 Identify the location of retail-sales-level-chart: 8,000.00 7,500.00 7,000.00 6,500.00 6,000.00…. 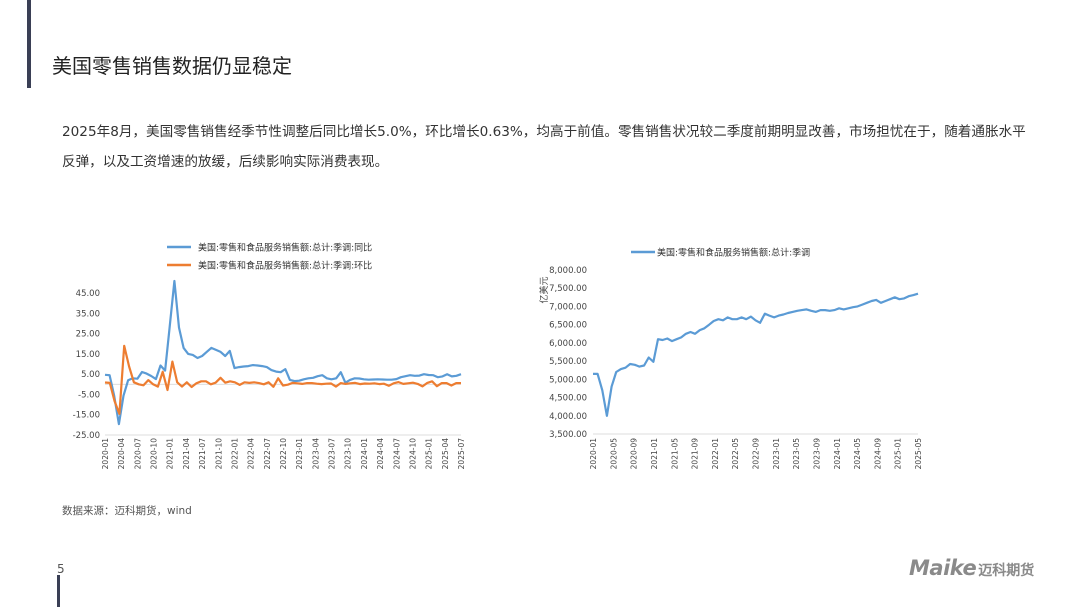
(730, 358).